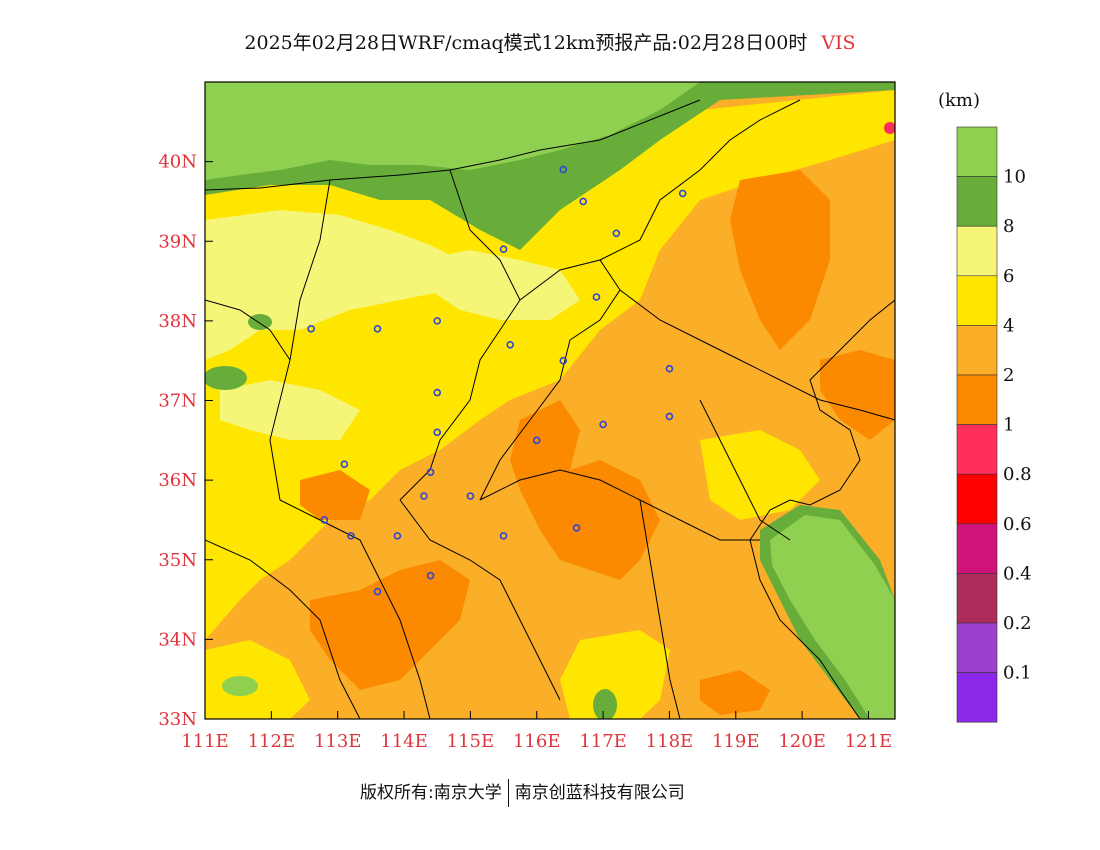 Image resolution: width=1100 pixels, height=850 pixels. I want to click on lon-tick-label: 115E, so click(471, 741).